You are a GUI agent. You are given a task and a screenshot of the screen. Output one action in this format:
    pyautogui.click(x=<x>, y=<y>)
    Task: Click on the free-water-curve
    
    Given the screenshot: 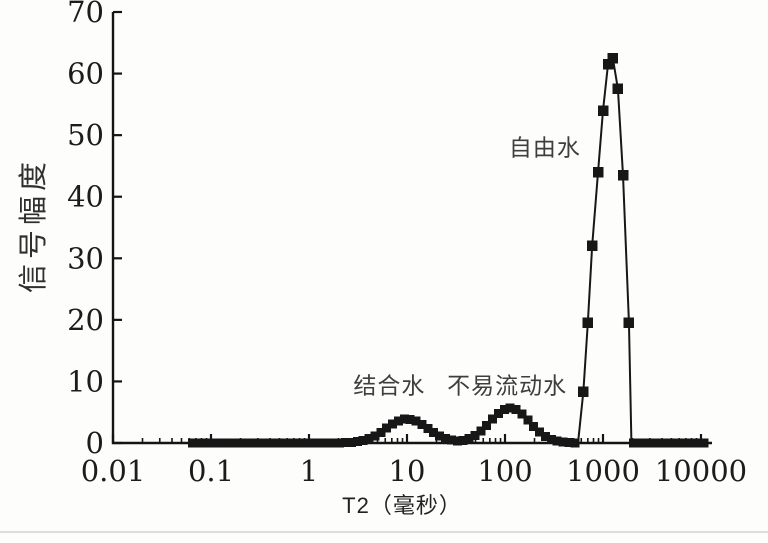 What is the action you would take?
    pyautogui.click(x=605, y=249)
    